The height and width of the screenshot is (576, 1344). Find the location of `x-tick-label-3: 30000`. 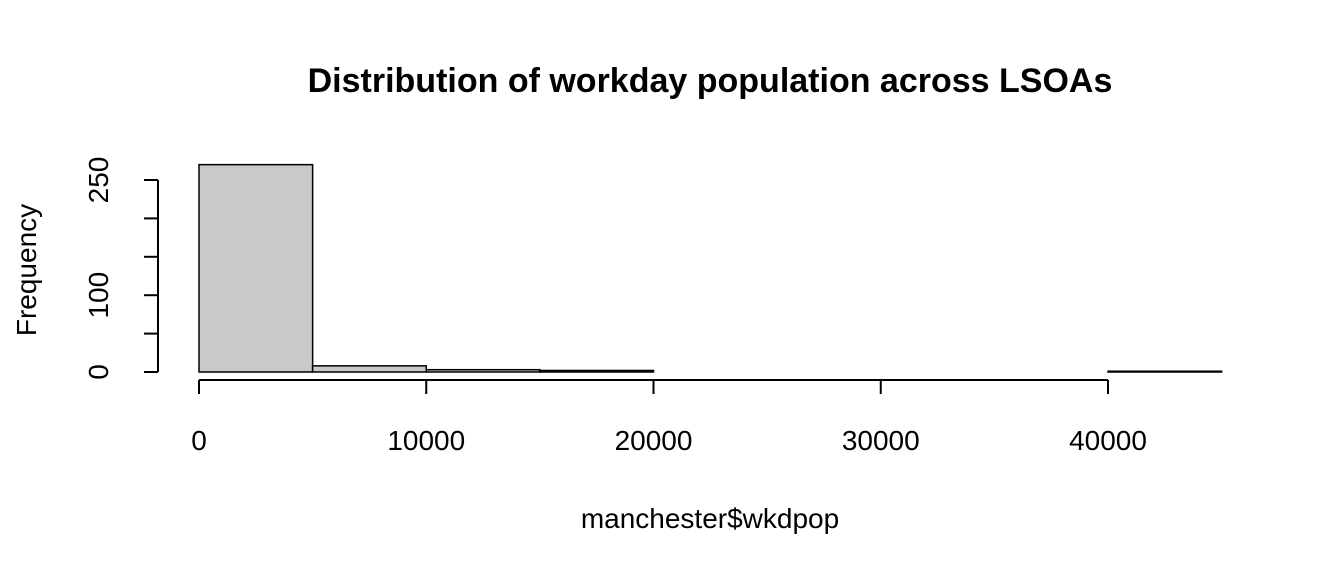

x-tick-label-3: 30000 is located at coordinates (881, 440).